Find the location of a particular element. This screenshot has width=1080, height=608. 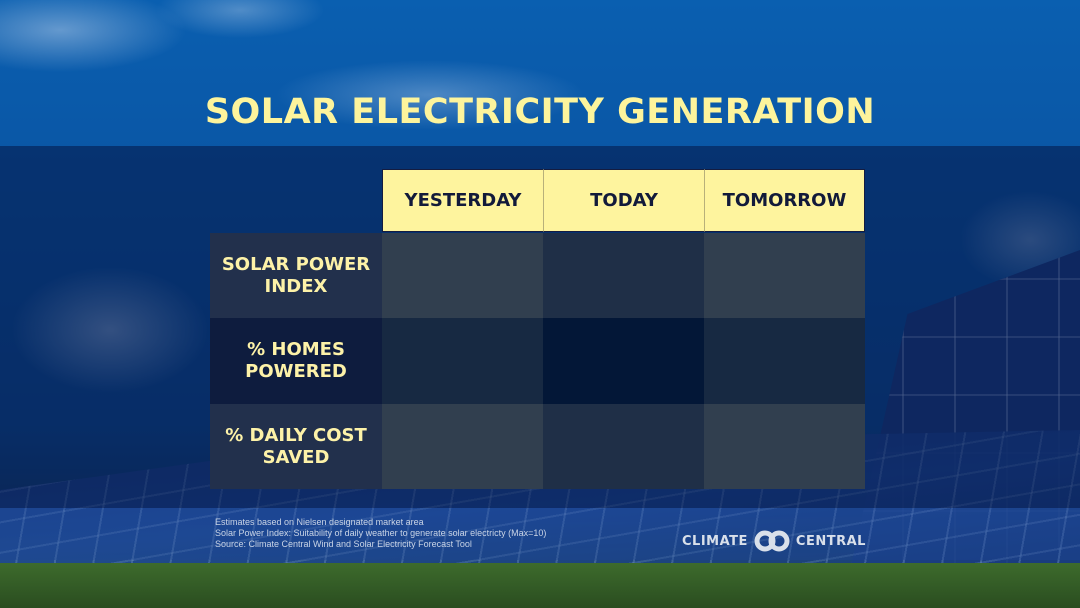

footer-band is located at coordinates (540, 534).